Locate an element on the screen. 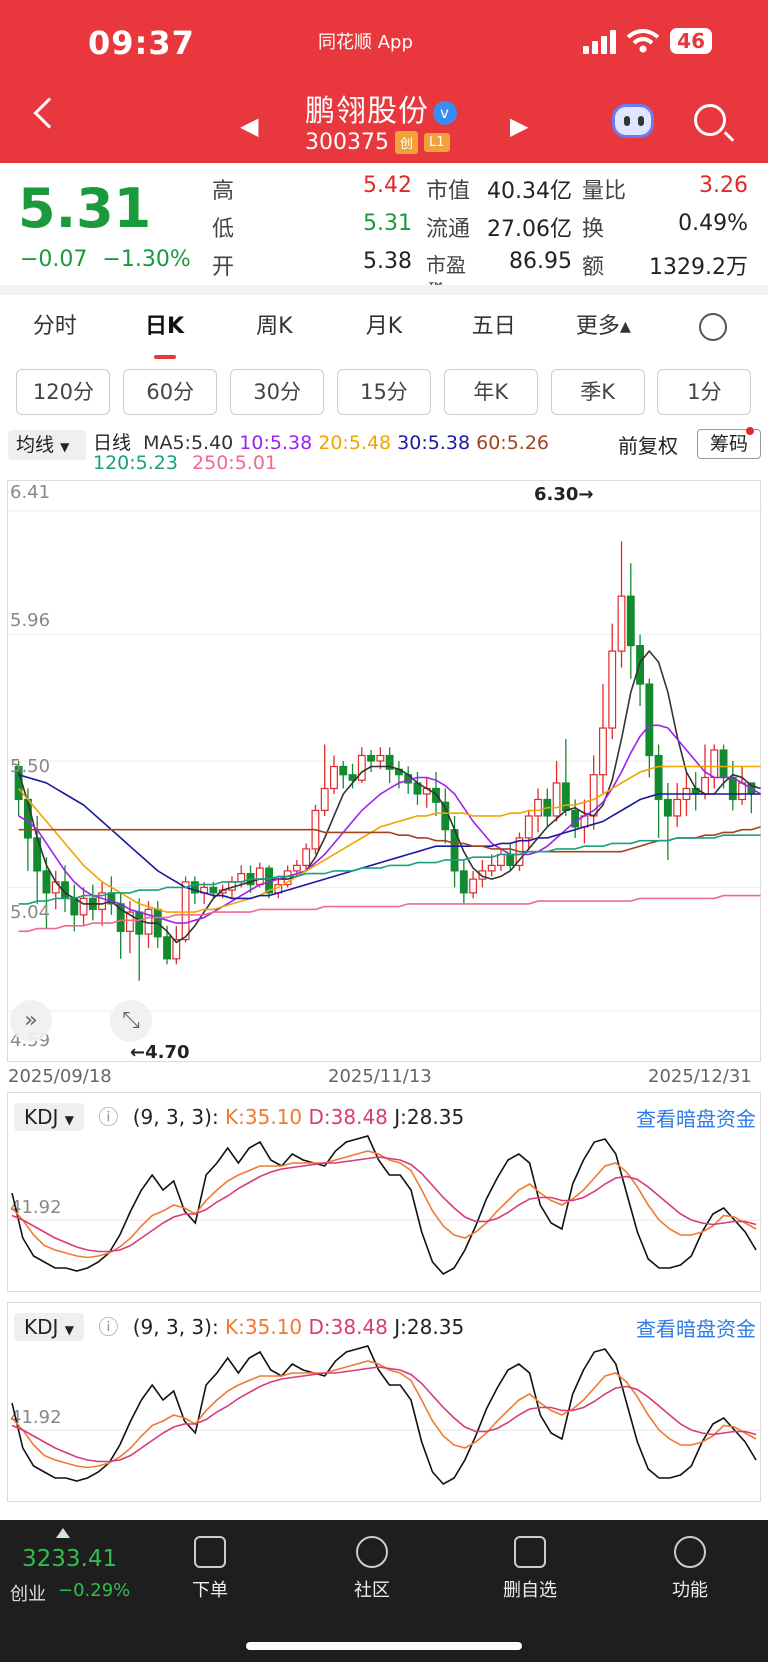 Image resolution: width=768 pixels, height=1662 pixels. stock-name: 鹏翎股份 is located at coordinates (367, 111).